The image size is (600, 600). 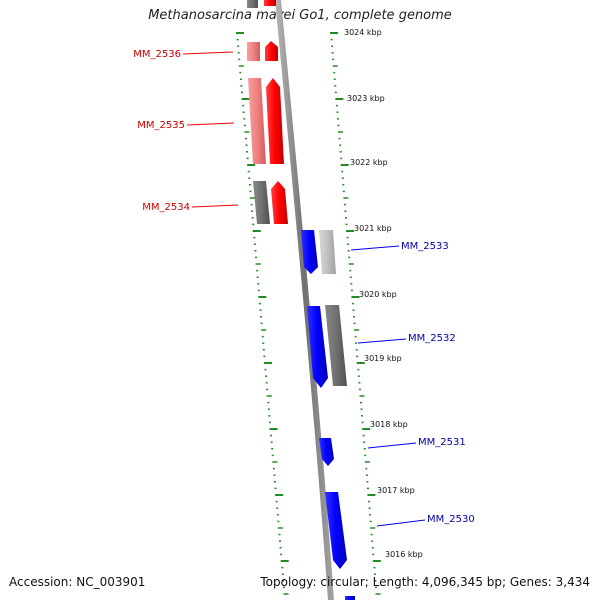 What do you see at coordinates (279, 202) in the screenshot?
I see `gene-arrow-mm2534` at bounding box center [279, 202].